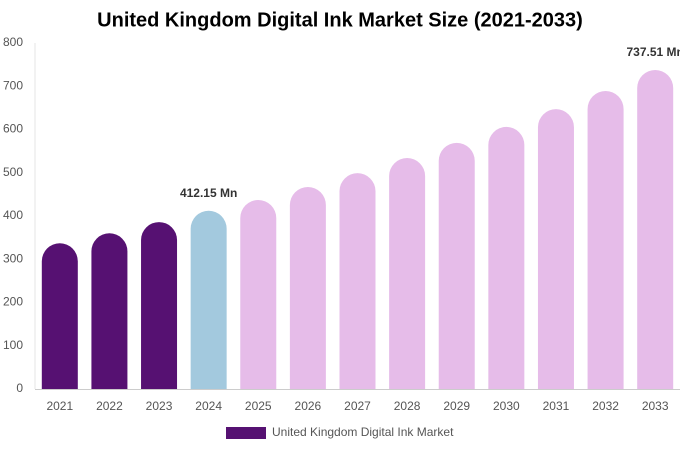  What do you see at coordinates (13, 215) in the screenshot?
I see `y-tick-label: 400` at bounding box center [13, 215].